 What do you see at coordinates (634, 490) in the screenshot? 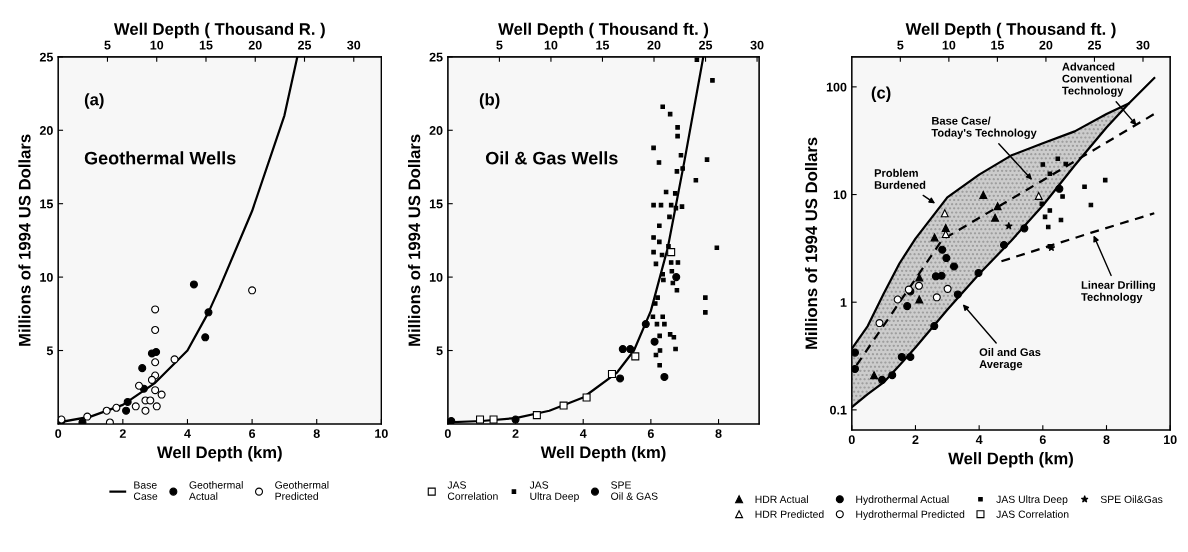
I see `legend-label: SPE Oil & GAS` at bounding box center [634, 490].